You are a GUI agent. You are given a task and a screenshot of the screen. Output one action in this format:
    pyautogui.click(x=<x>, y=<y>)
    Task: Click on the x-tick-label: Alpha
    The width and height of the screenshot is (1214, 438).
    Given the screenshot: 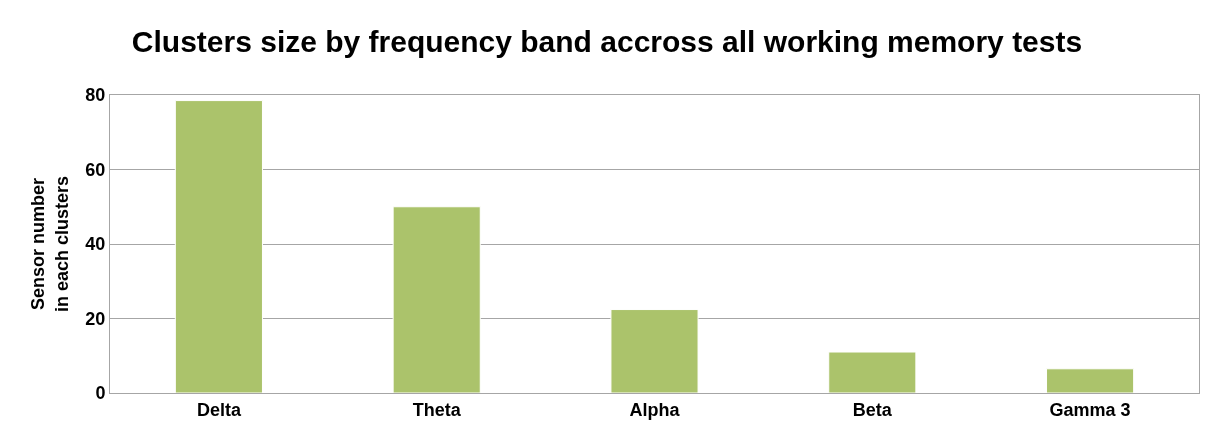 What is the action you would take?
    pyautogui.click(x=655, y=409)
    